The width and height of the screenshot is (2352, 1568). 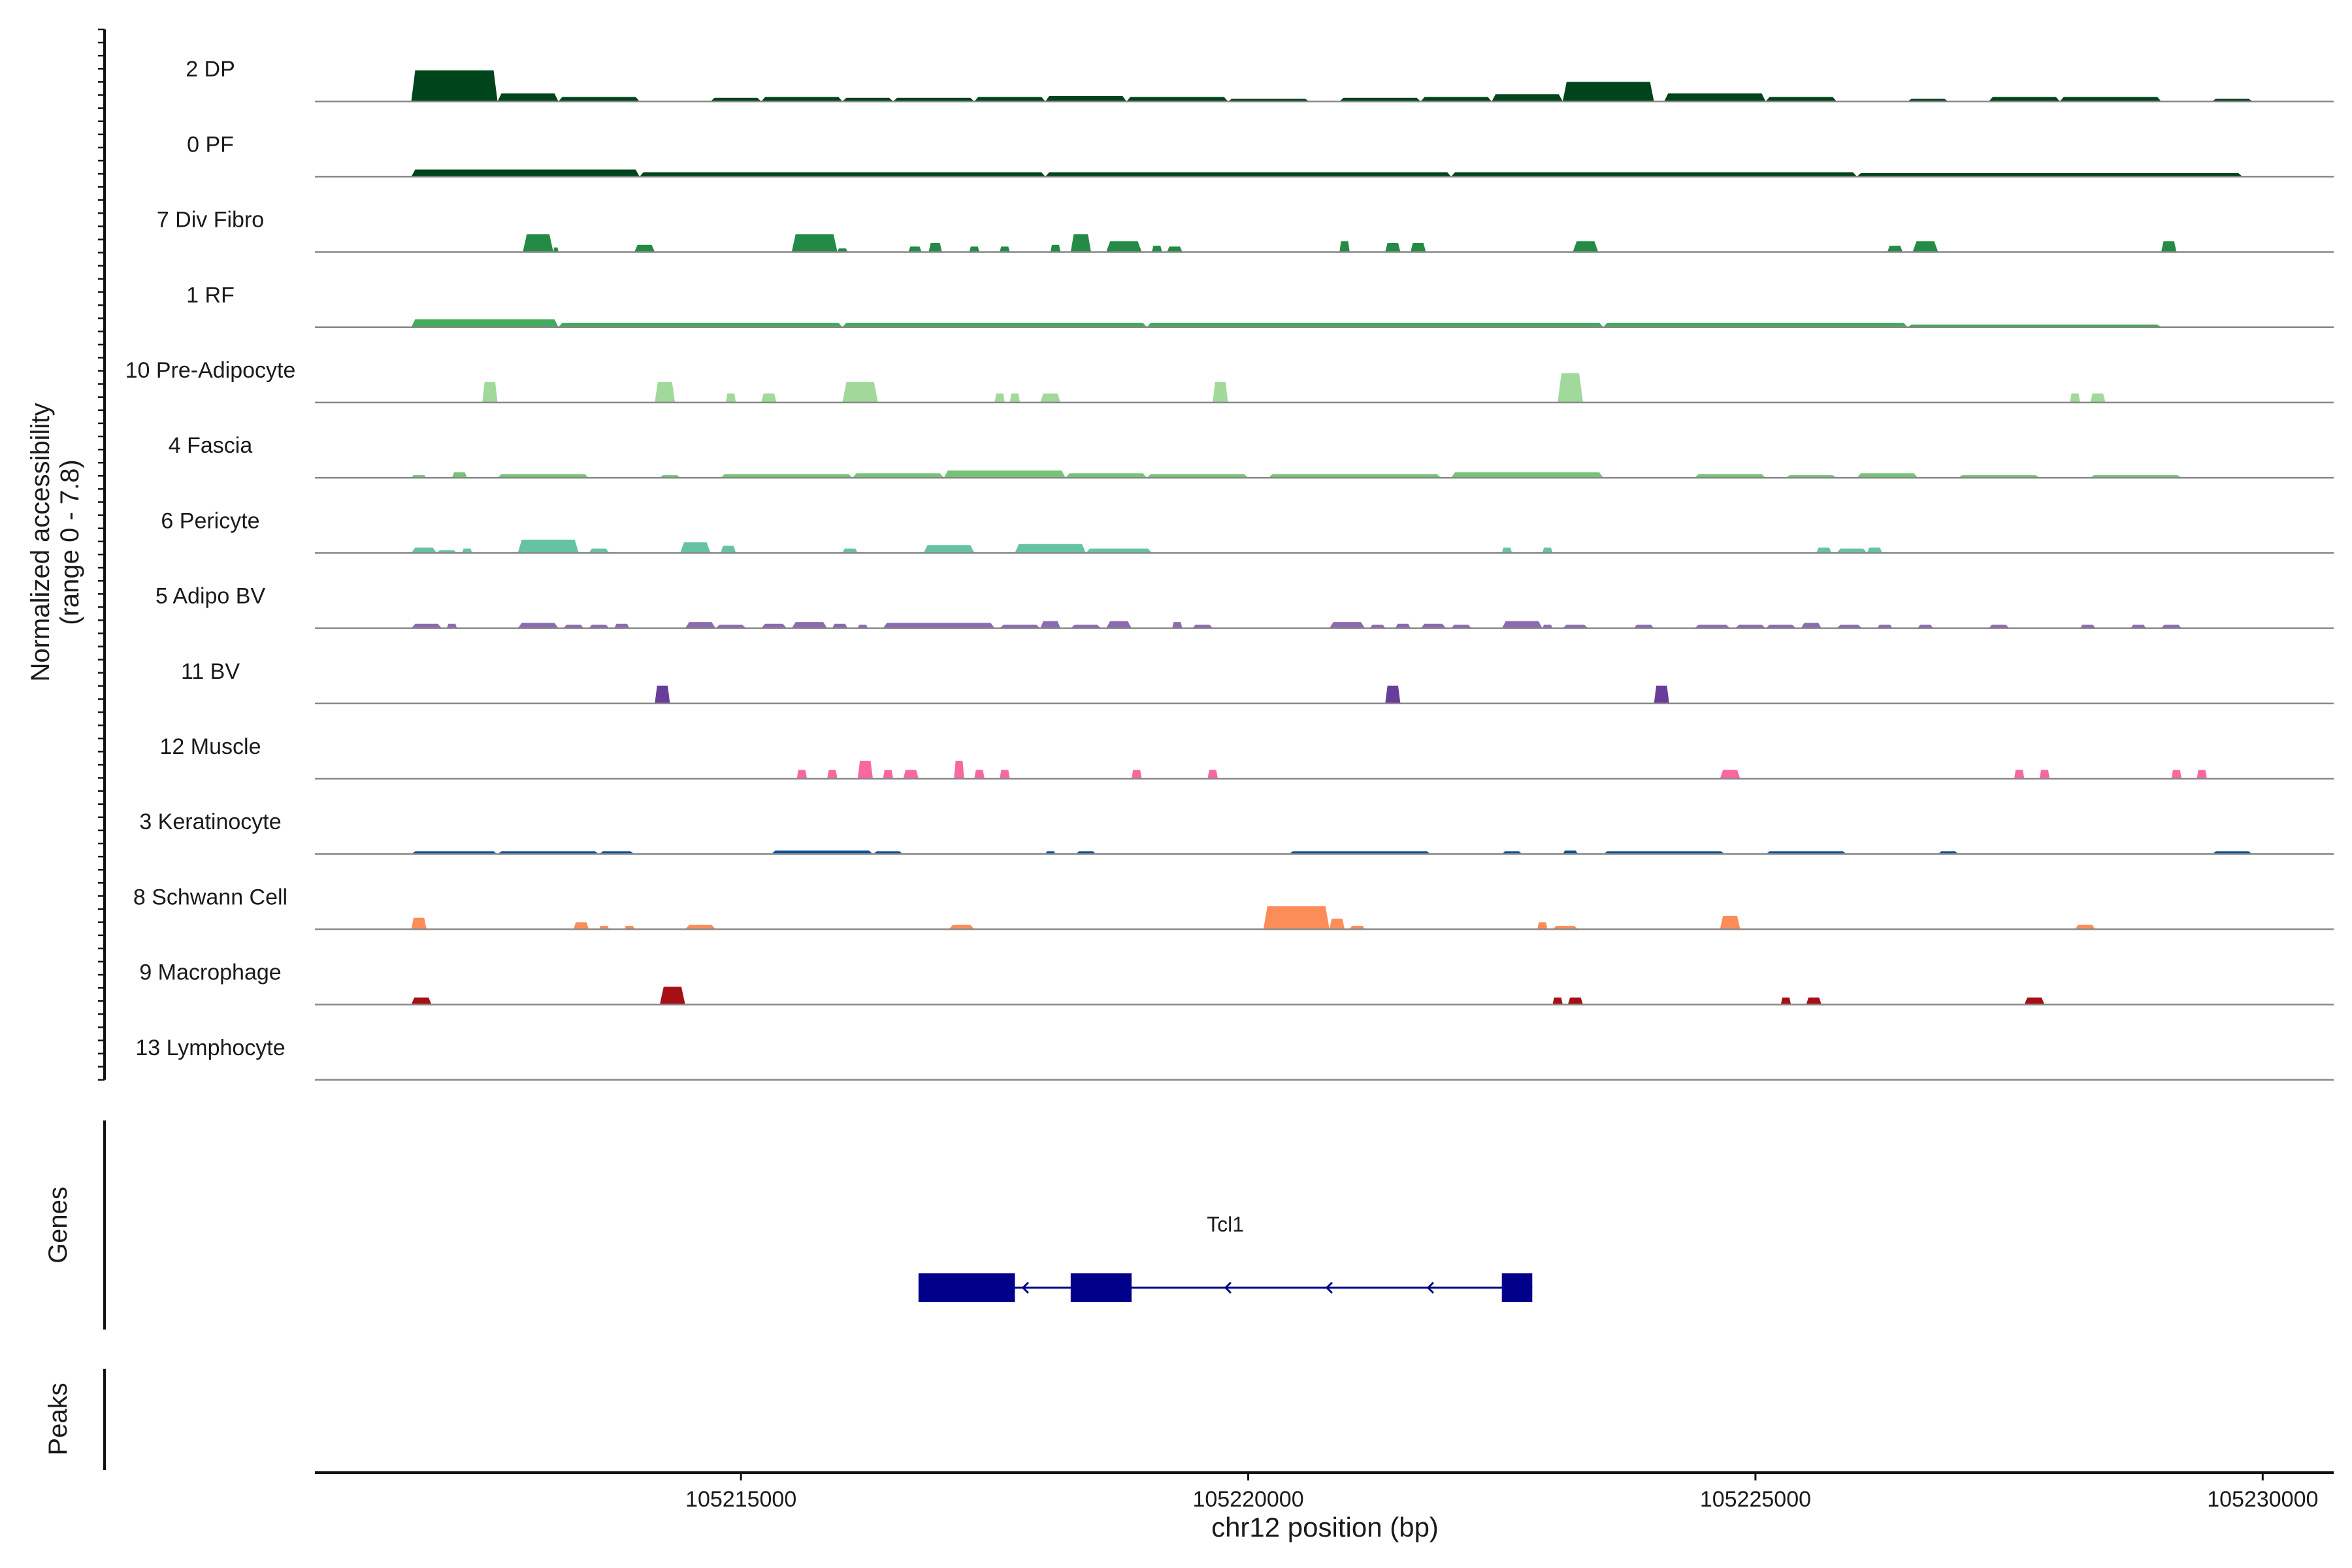 I want to click on gene-exon, so click(x=966, y=1287).